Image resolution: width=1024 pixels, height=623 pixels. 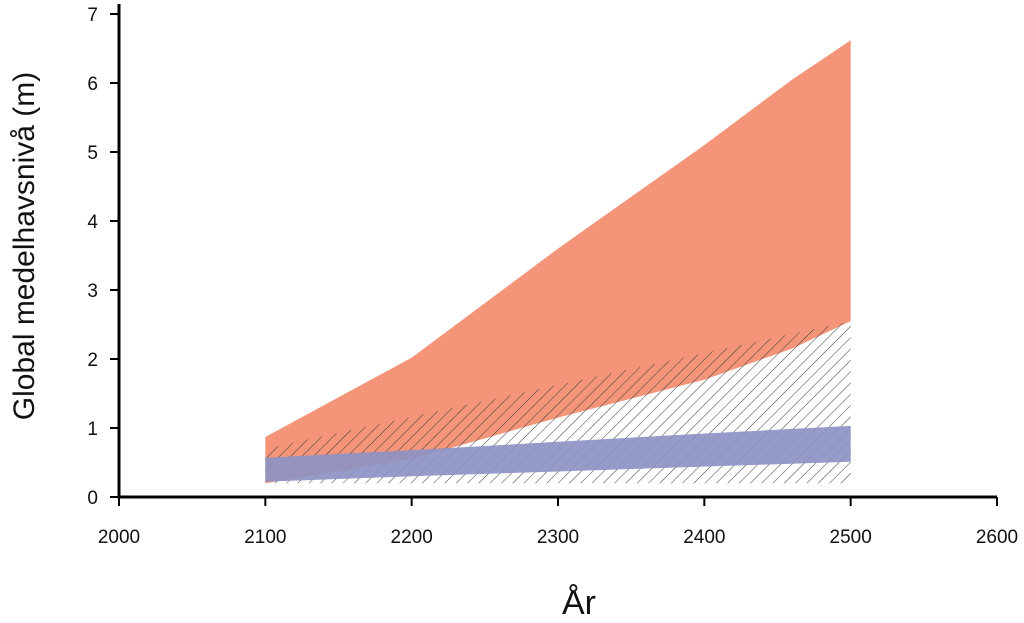 What do you see at coordinates (412, 537) in the screenshot?
I see `x-tick-label: 2200` at bounding box center [412, 537].